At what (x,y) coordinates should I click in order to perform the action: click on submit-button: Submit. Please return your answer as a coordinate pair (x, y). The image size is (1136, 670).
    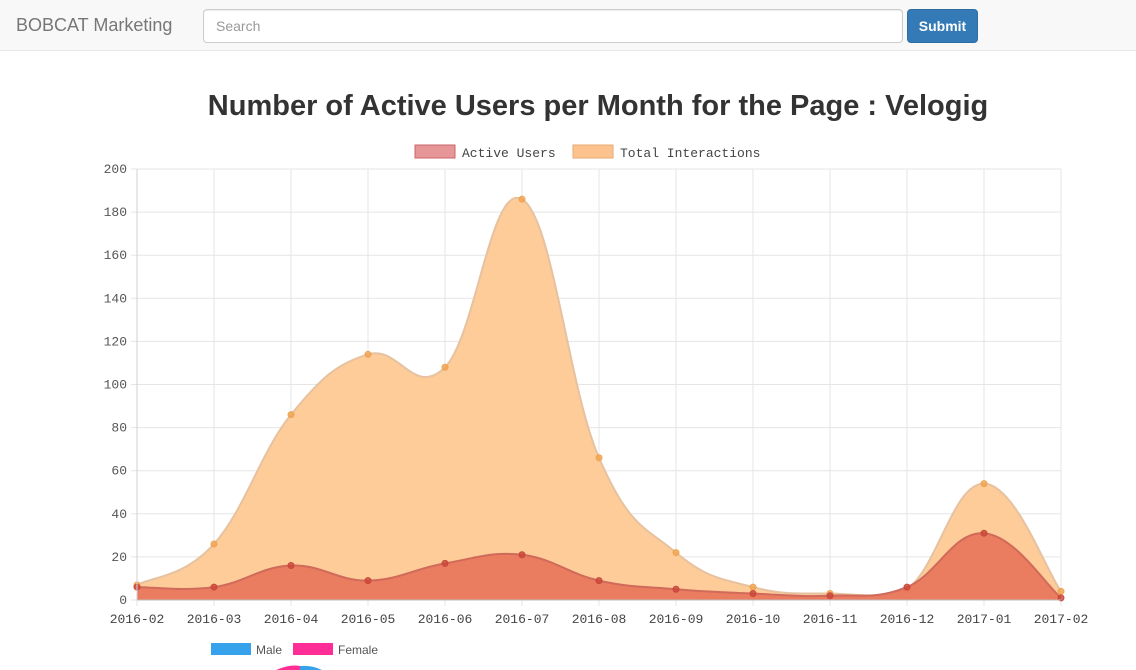
    Looking at the image, I should click on (942, 26).